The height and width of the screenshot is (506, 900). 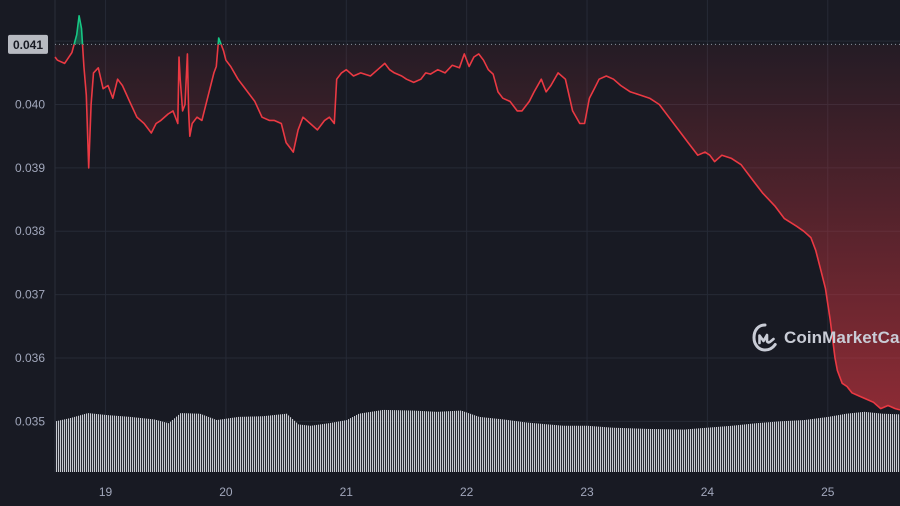 What do you see at coordinates (30, 231) in the screenshot?
I see `y-tick-label: 0.038` at bounding box center [30, 231].